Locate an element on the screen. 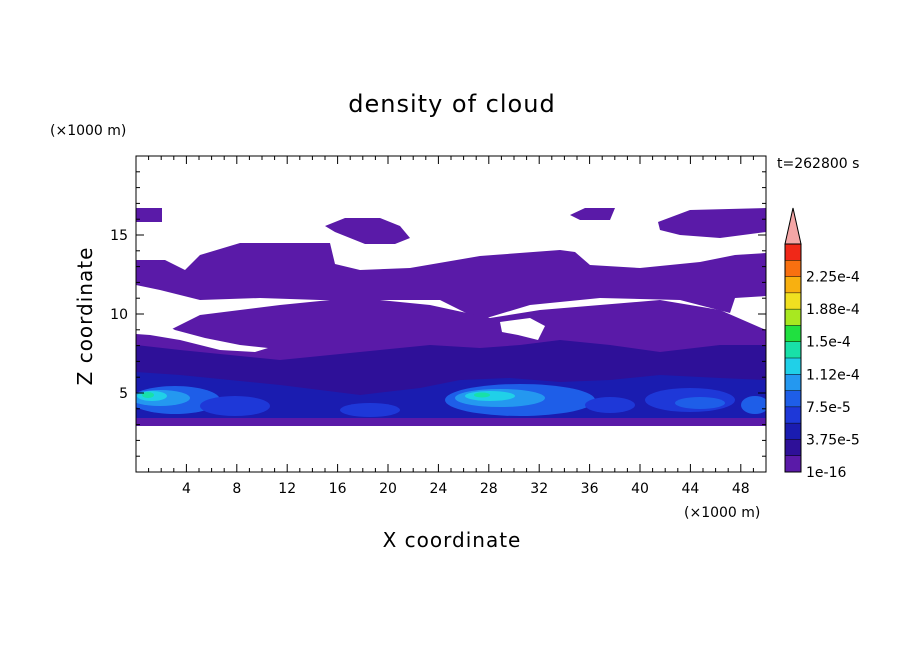 The image size is (904, 654). x-tick-label: 40 is located at coordinates (640, 489).